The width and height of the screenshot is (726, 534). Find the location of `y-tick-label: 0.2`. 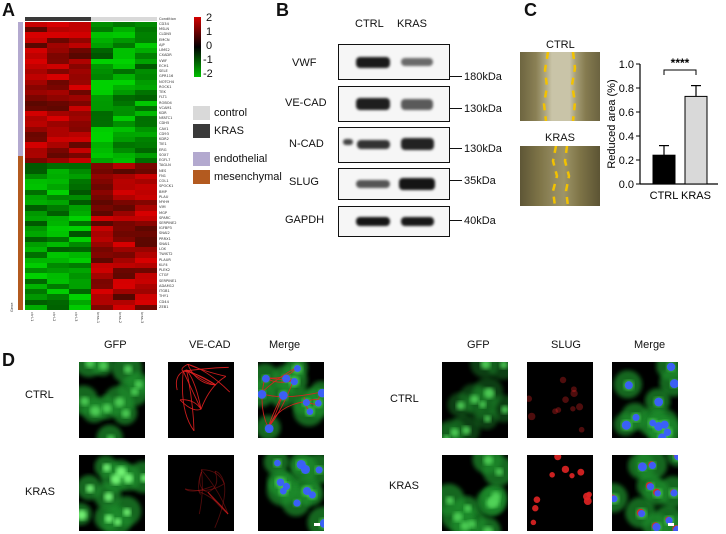

y-tick-label: 0.2 is located at coordinates (626, 161).